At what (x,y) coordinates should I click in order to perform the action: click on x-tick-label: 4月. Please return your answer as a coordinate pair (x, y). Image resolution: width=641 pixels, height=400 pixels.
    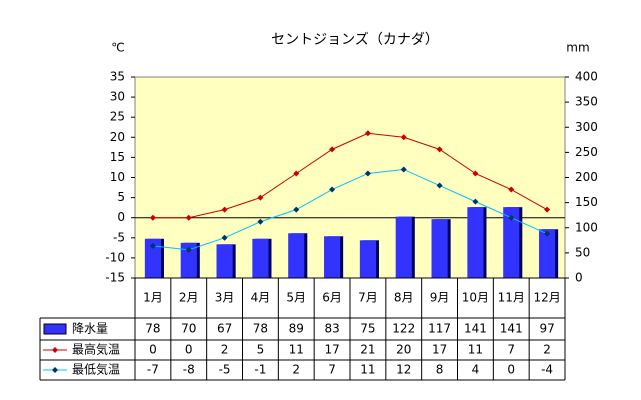
    Looking at the image, I should click on (261, 298).